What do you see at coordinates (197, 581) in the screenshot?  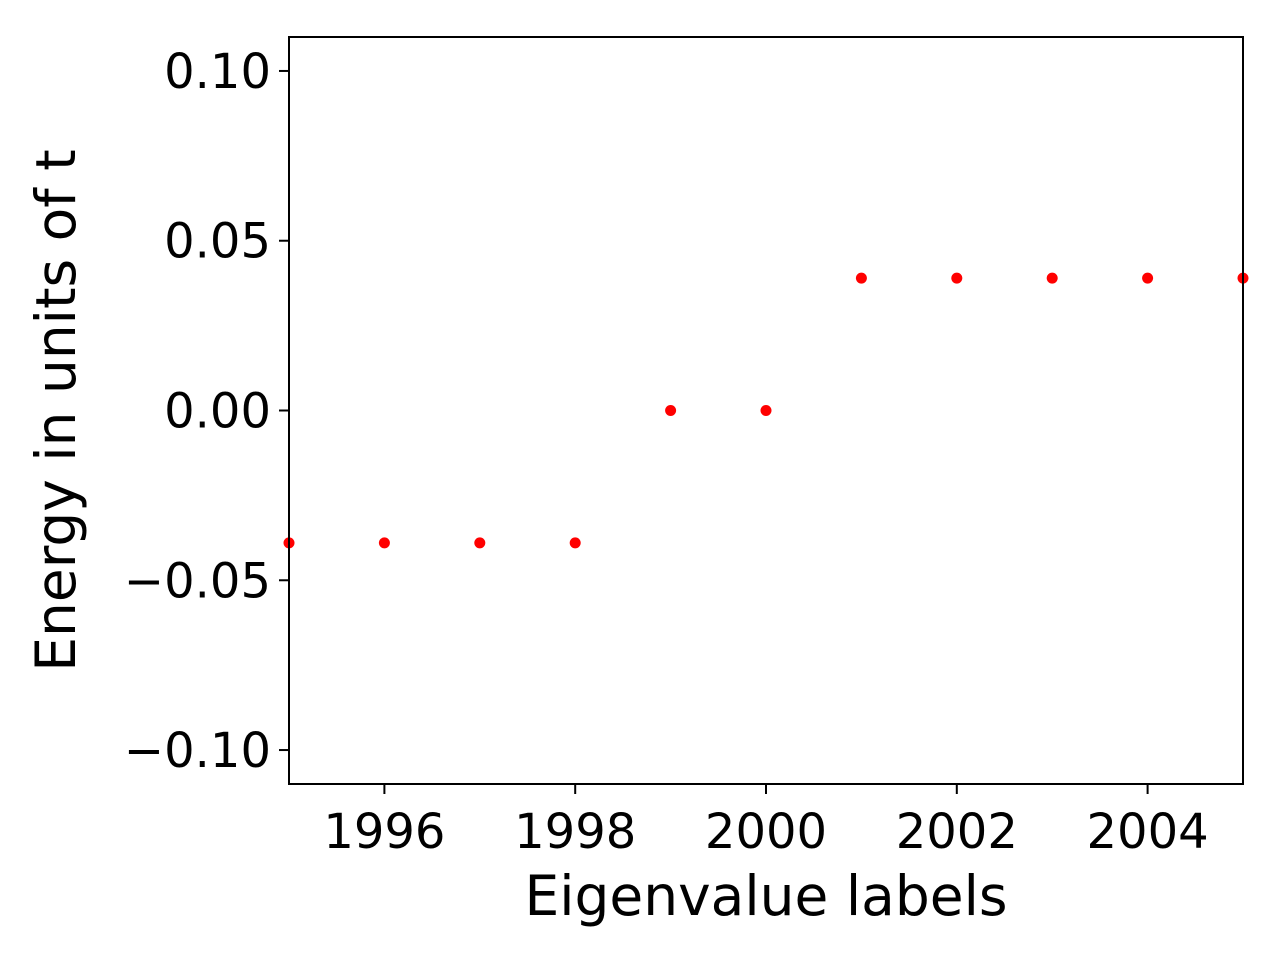 I see `y-tick-label: −0.05` at bounding box center [197, 581].